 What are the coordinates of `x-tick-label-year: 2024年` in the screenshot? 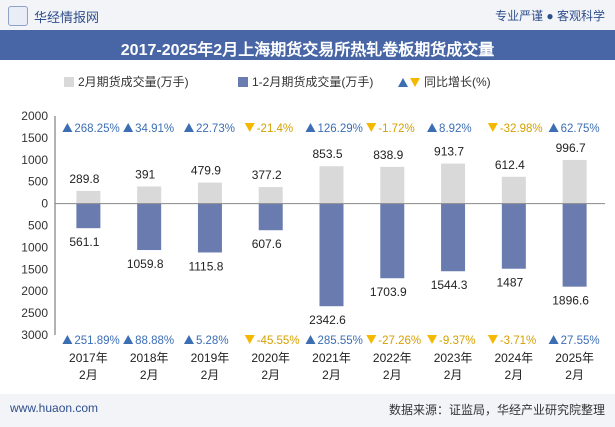 It's located at (513, 358).